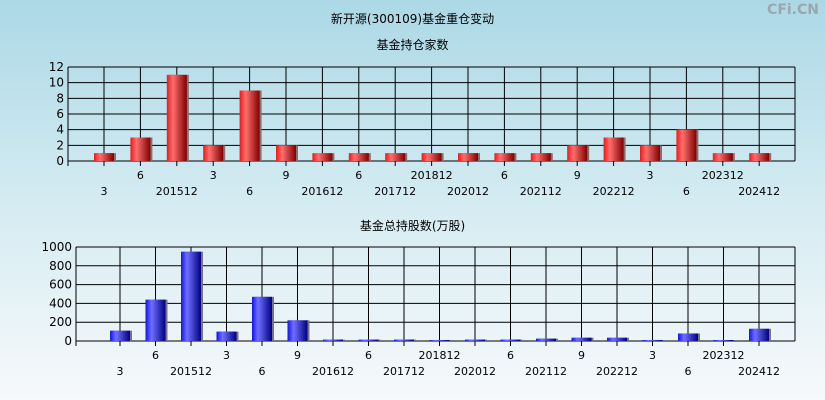 Image resolution: width=825 pixels, height=400 pixels. Describe the element at coordinates (60, 322) in the screenshot. I see `y-tick-label: 200` at that location.